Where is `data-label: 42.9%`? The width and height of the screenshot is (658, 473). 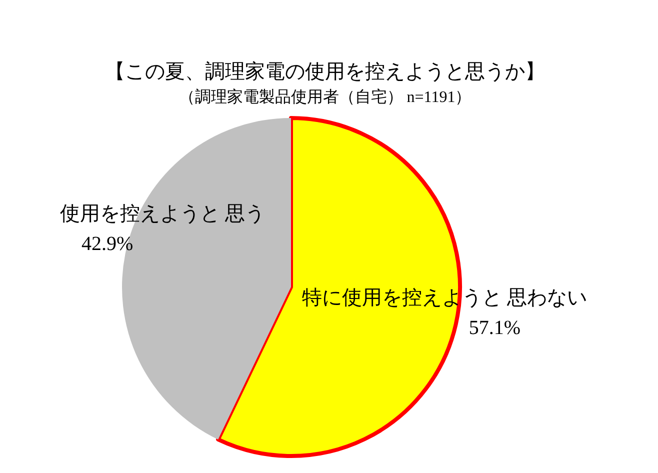
data-label: 42.9% is located at coordinates (108, 244).